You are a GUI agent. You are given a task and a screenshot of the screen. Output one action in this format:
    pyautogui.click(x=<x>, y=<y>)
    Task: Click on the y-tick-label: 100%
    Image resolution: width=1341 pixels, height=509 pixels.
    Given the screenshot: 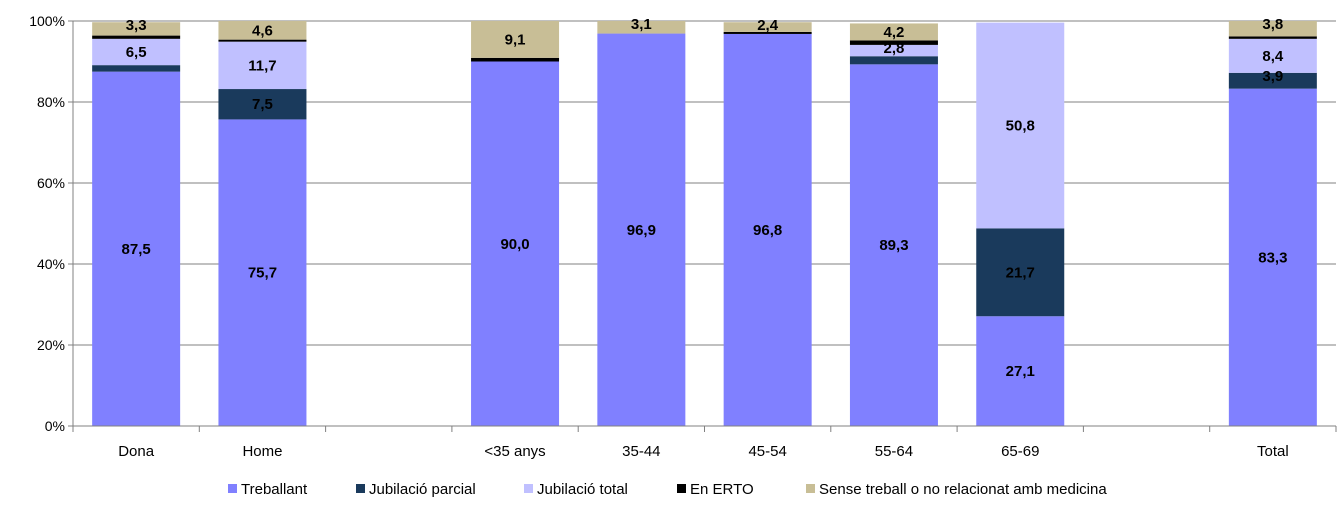 What is the action you would take?
    pyautogui.click(x=47, y=21)
    